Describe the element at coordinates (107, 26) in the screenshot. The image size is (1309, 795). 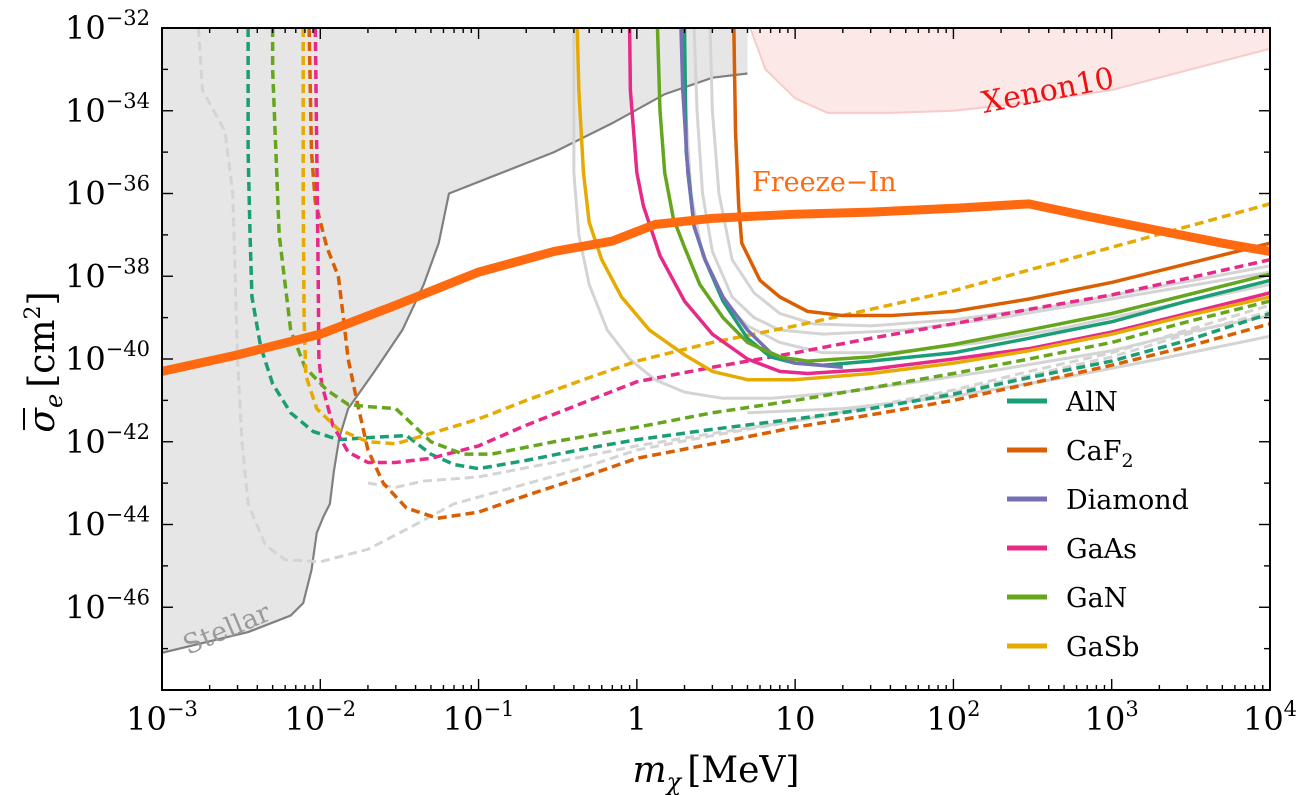
I see `y-tick-label: 10−32` at that location.